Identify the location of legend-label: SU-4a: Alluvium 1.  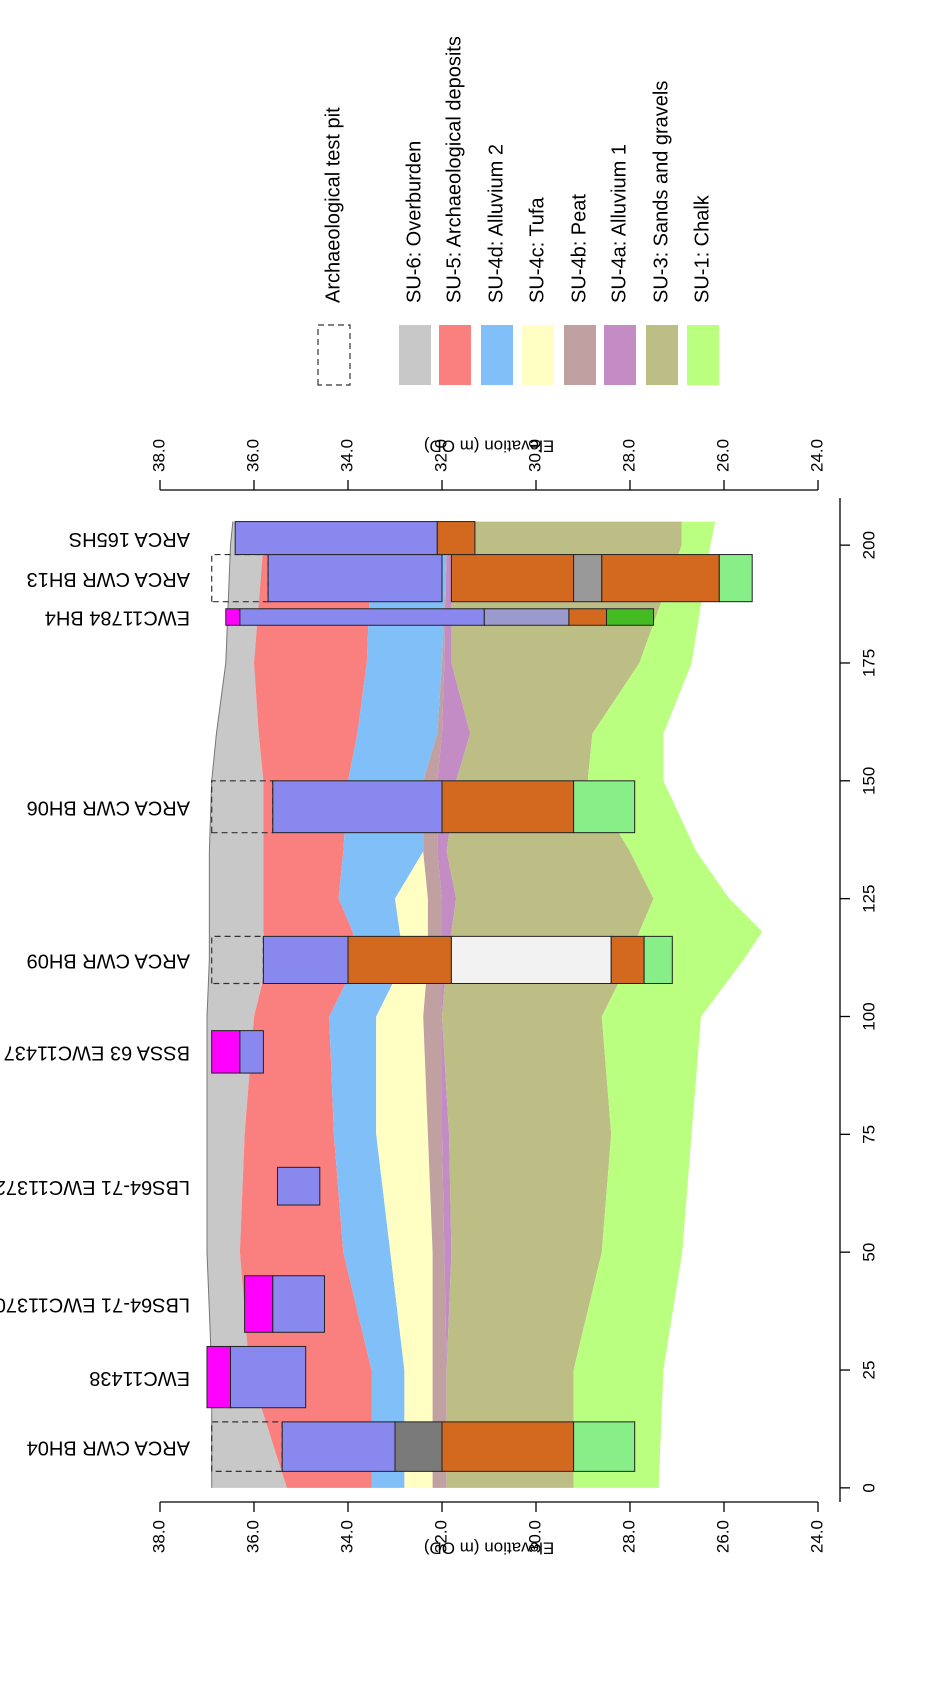
(619, 223).